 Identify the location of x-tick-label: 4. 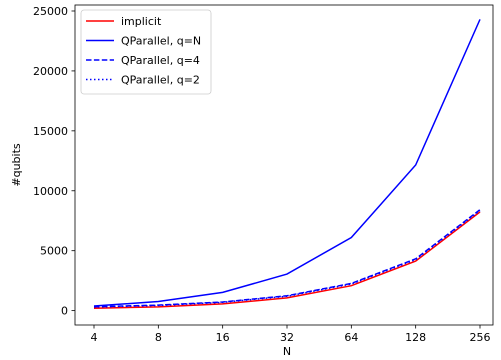
(94, 337).